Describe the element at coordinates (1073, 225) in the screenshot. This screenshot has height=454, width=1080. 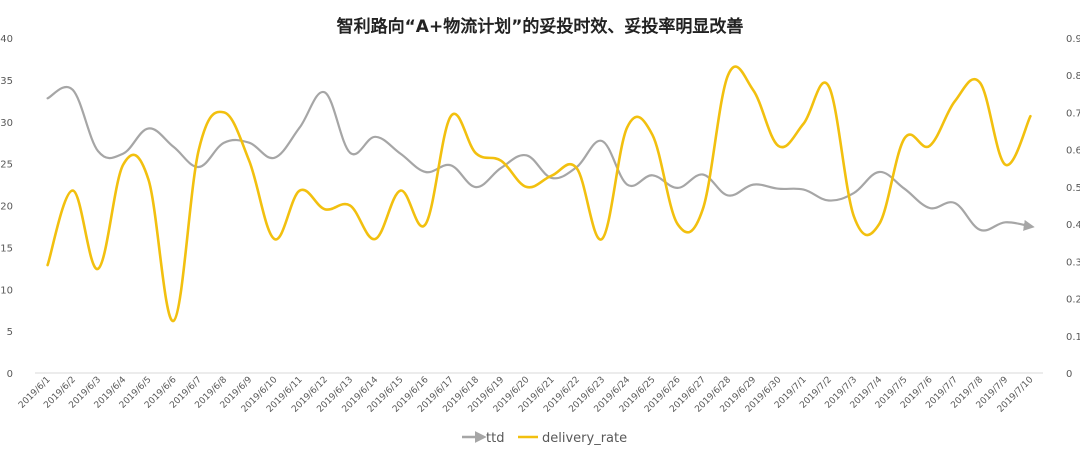
I see `y-right-tick-label: 0.4` at that location.